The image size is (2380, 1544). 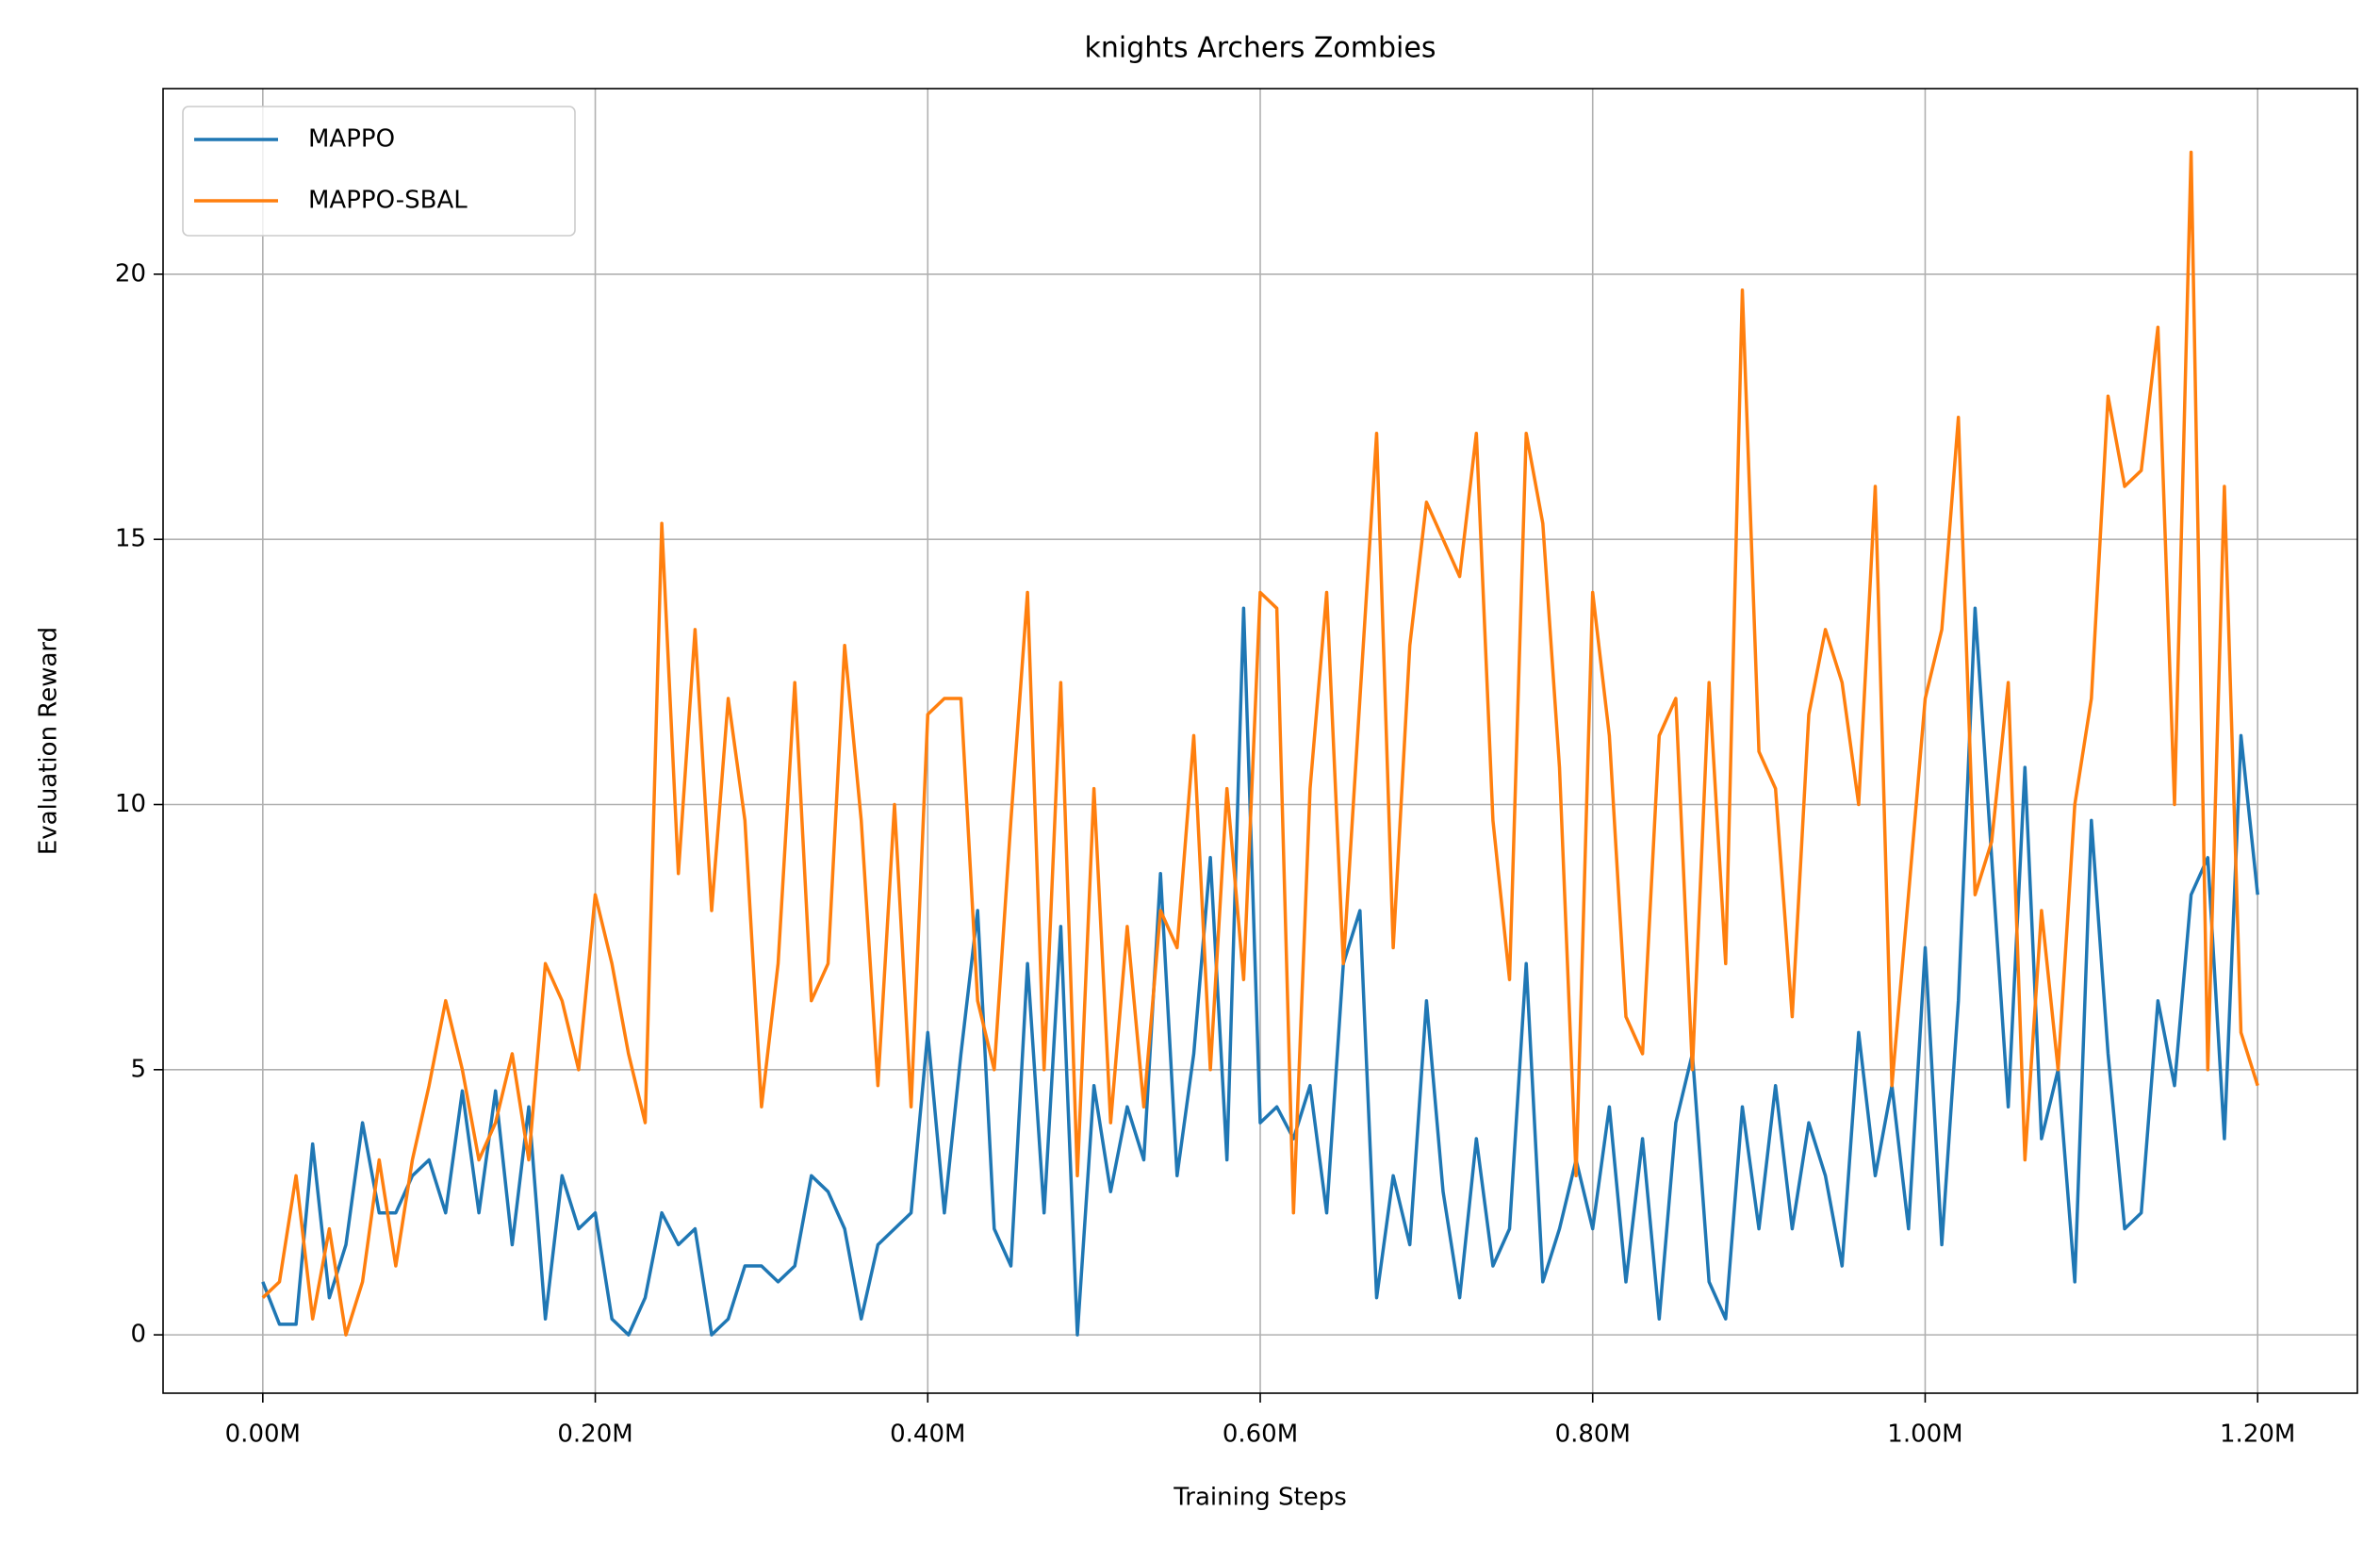 I want to click on y-tick-label: 5, so click(x=138, y=1069).